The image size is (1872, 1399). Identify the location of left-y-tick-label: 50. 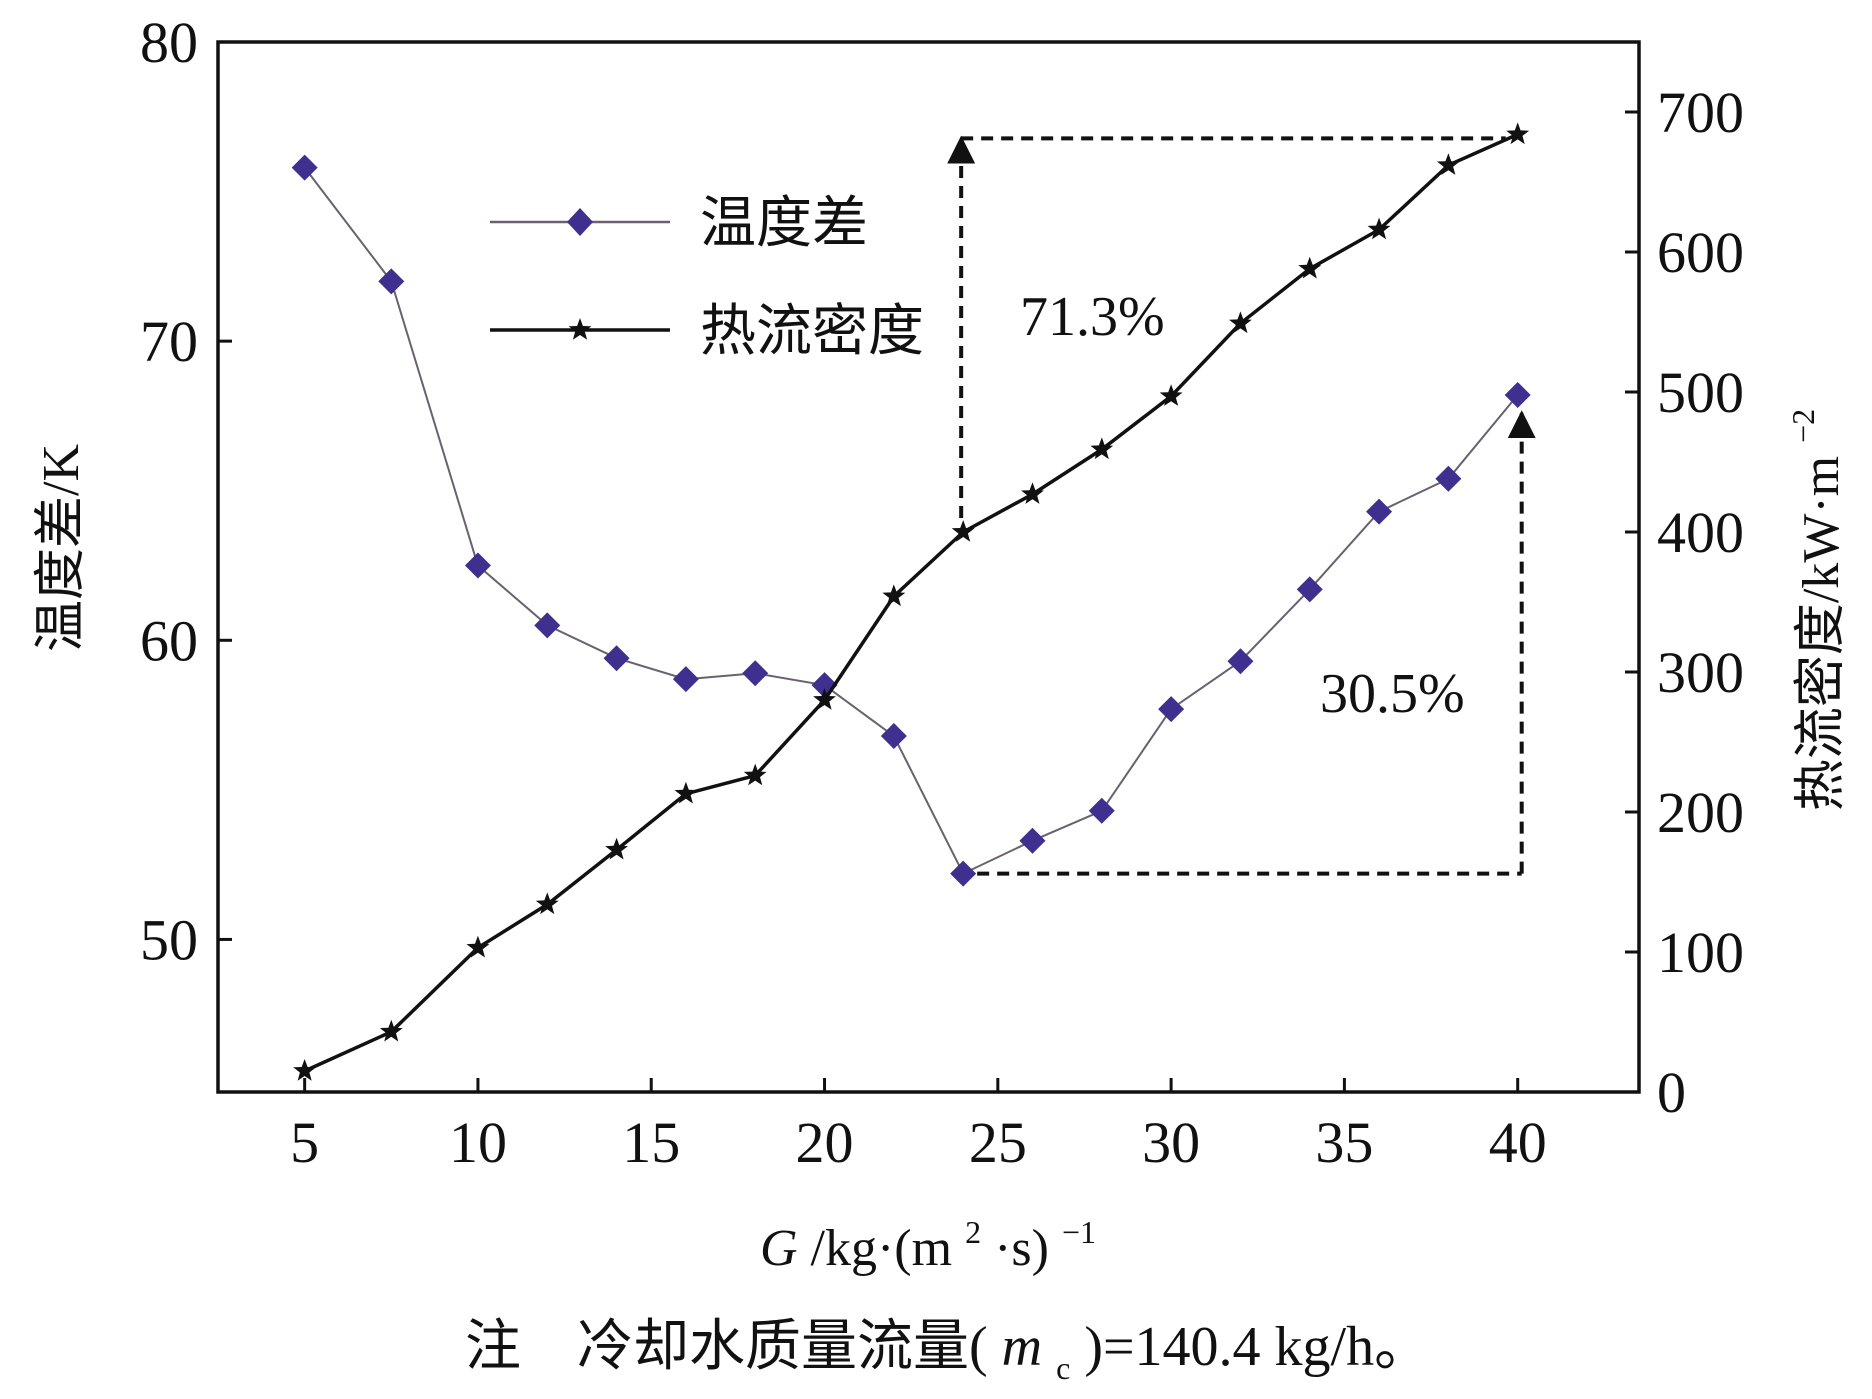
(169, 939).